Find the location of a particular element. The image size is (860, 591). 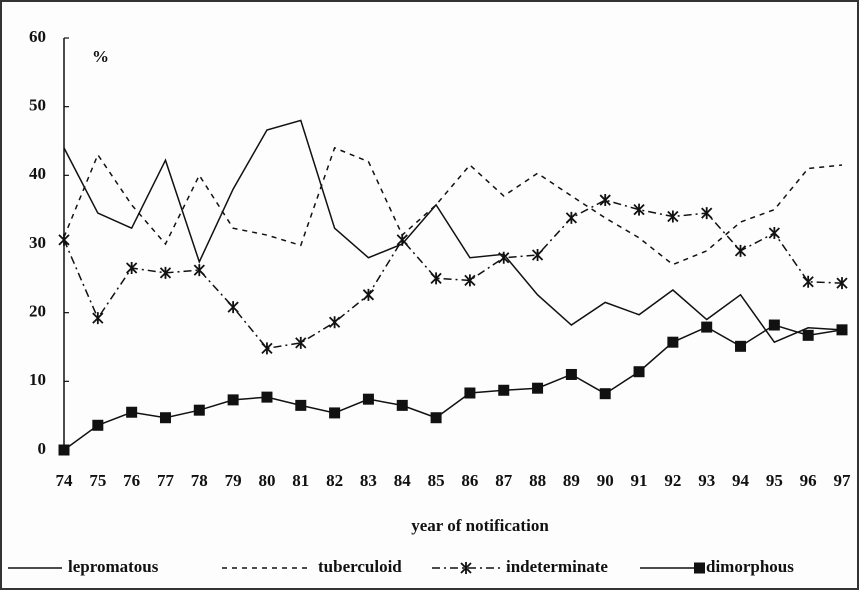

x-tick-label: 85 is located at coordinates (436, 480).